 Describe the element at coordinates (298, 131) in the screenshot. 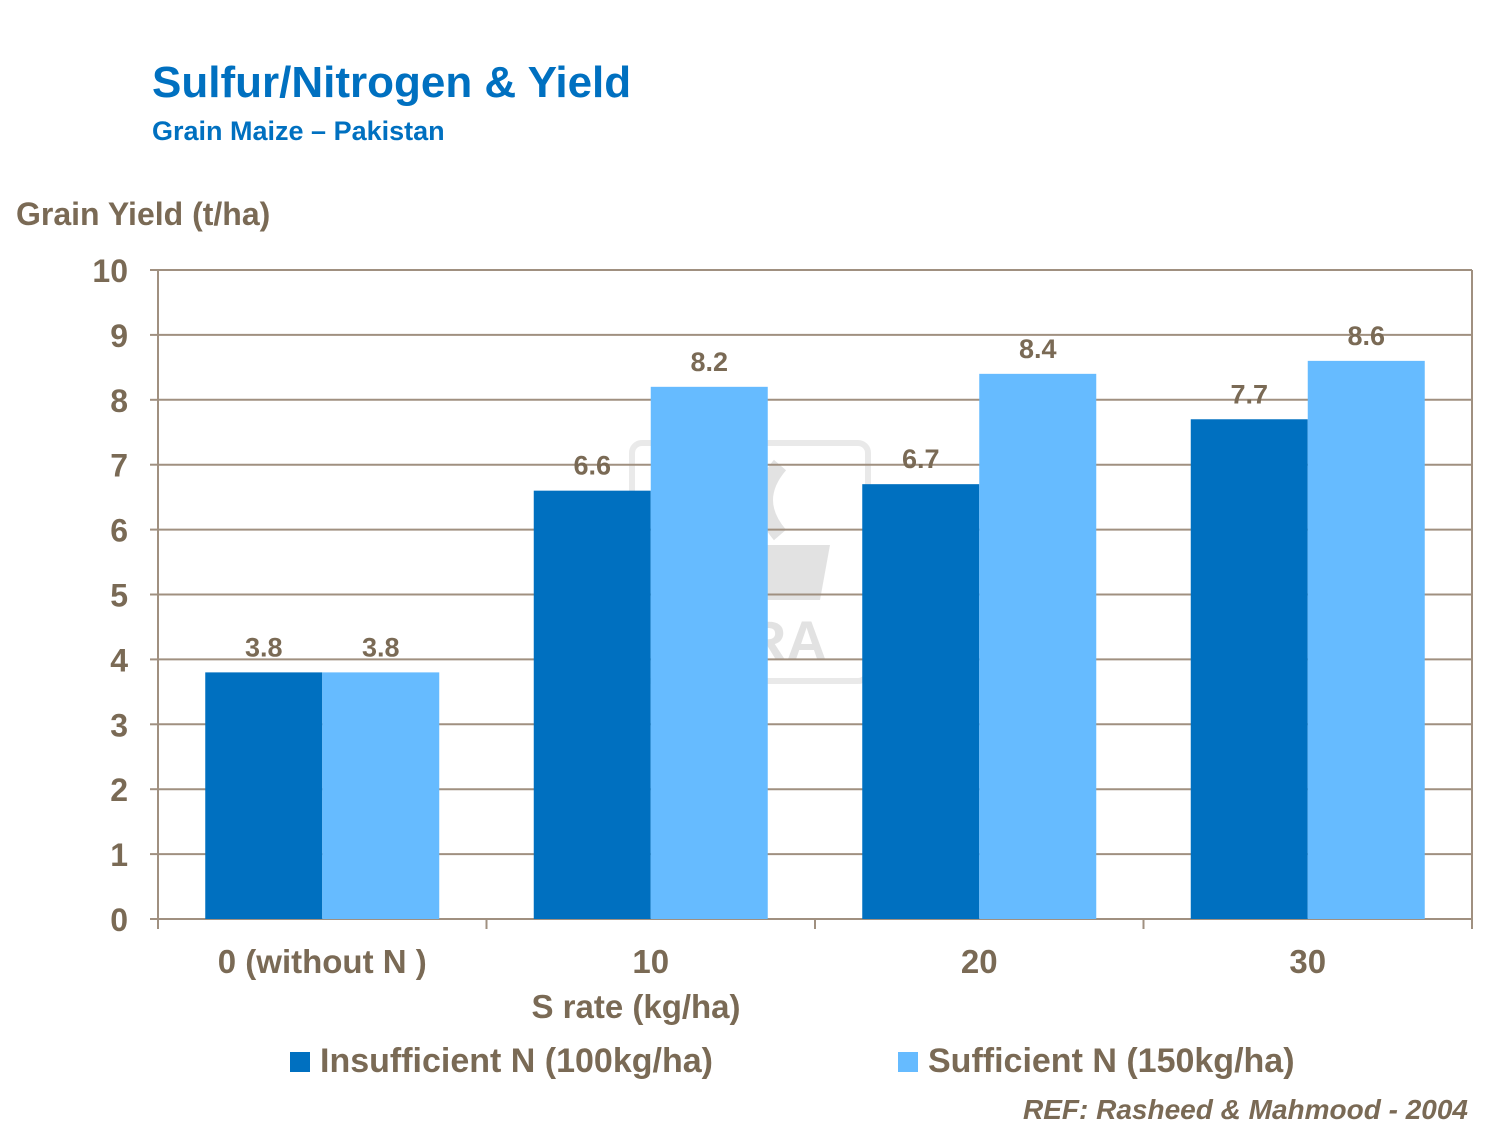

I see `chart-subtitle: Grain Maize – Pakistan` at that location.